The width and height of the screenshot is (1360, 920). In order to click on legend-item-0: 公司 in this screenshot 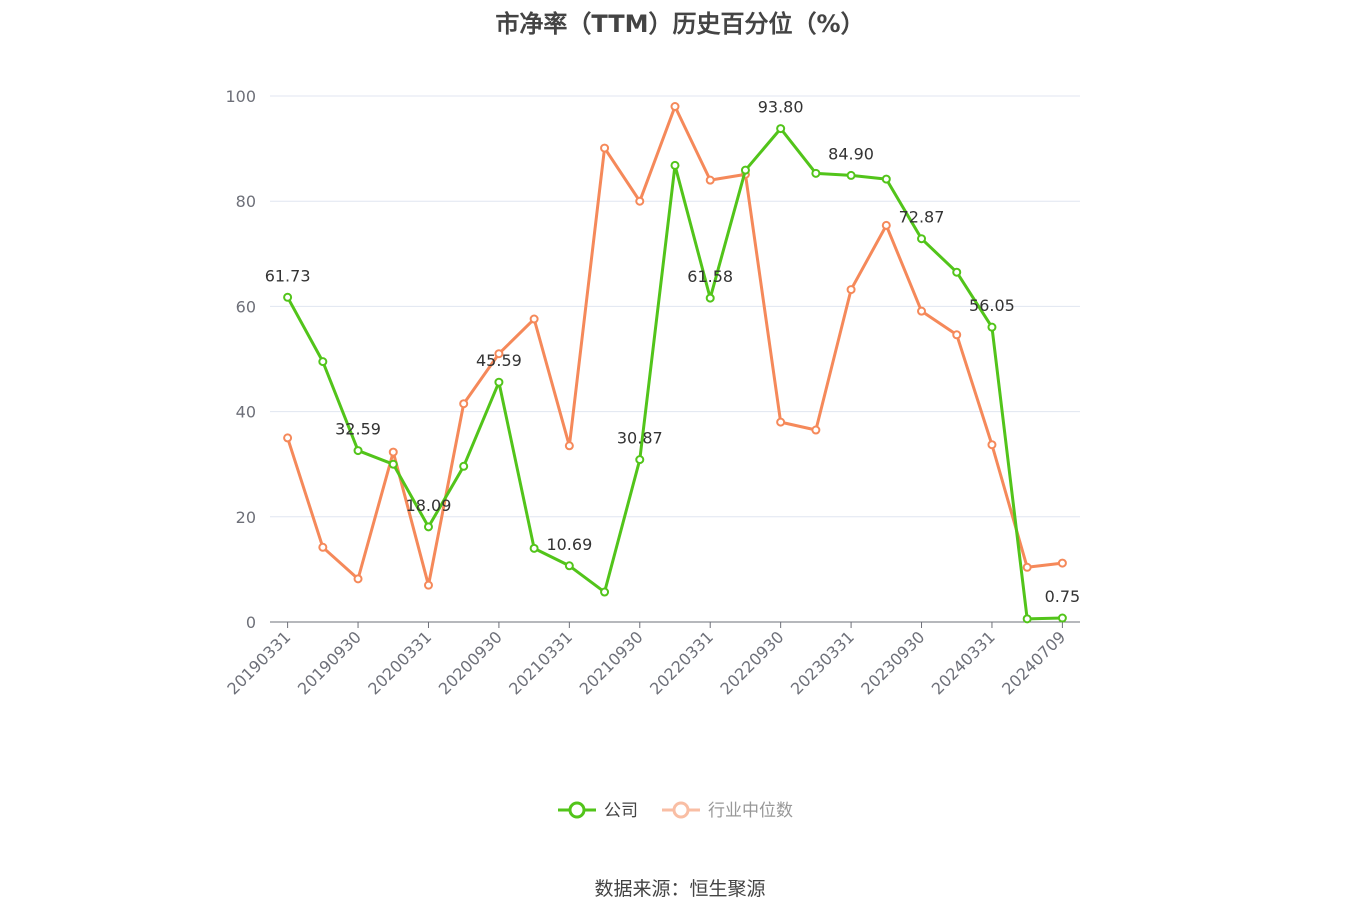, I will do `click(598, 811)`.